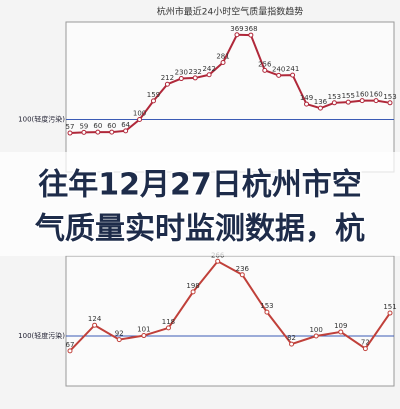  Describe the element at coordinates (365, 343) in the screenshot. I see `value-label: 72` at that location.